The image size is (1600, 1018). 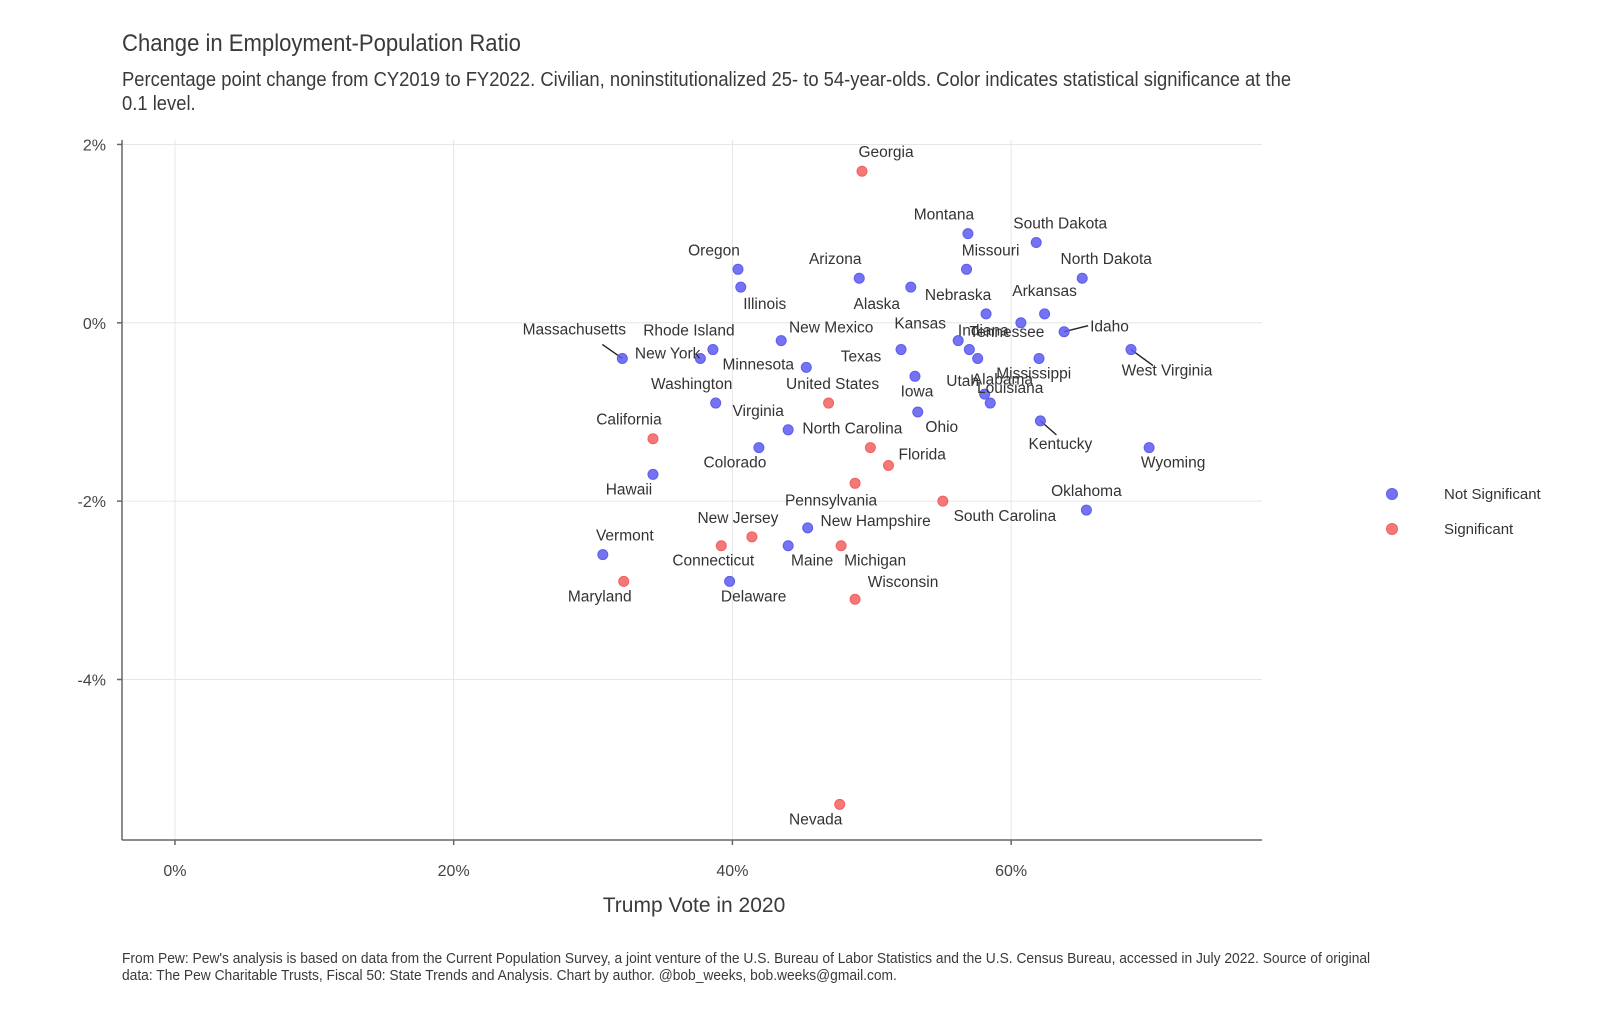 I want to click on y-tick-label: -2%, so click(x=92, y=502).